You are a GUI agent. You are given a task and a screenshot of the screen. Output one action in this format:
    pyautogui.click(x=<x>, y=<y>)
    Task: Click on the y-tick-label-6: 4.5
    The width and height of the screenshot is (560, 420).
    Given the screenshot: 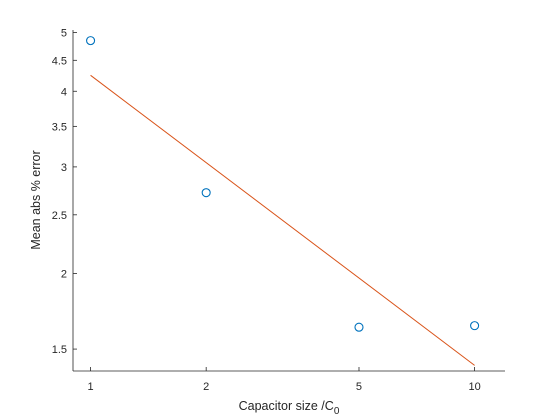 What is the action you would take?
    pyautogui.click(x=59, y=61)
    